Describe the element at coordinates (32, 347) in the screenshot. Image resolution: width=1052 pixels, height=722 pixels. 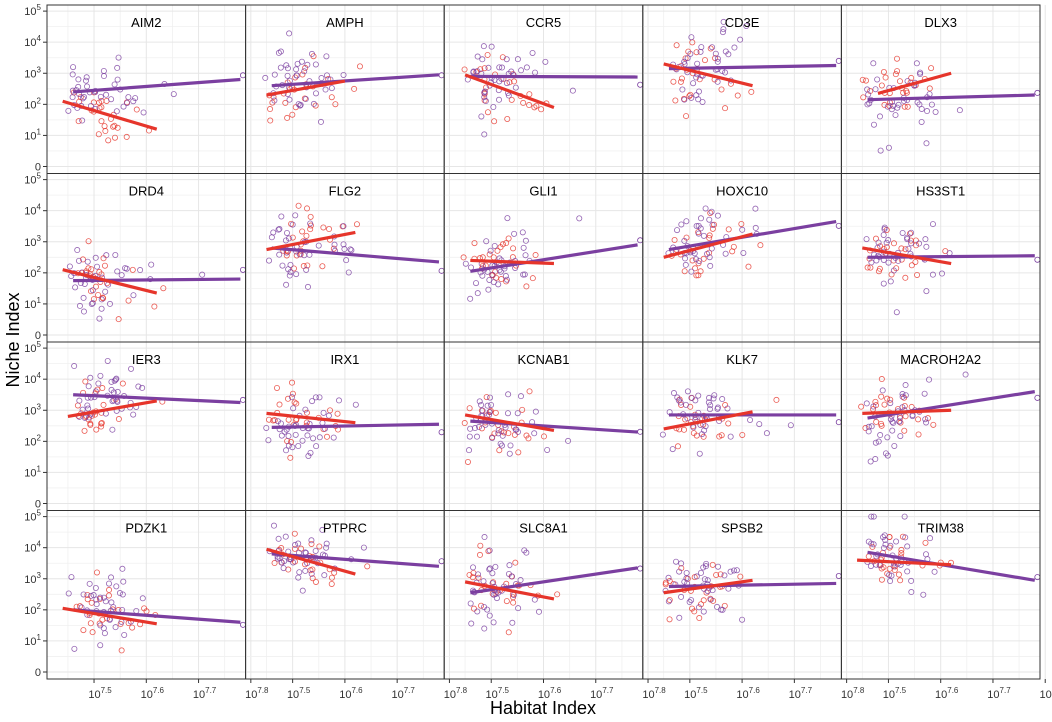
I see `tick-label: 10⁵` at that location.